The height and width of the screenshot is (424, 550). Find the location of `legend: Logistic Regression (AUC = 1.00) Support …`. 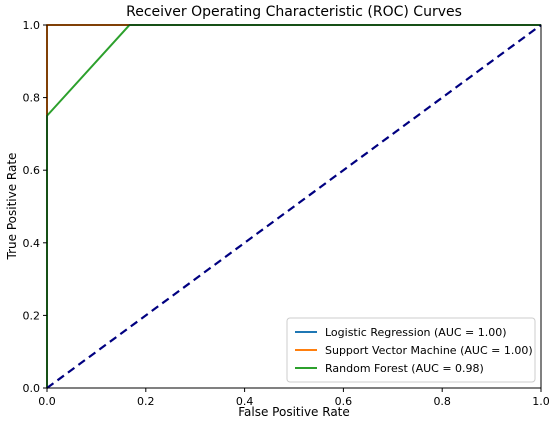

legend: Logistic Regression (AUC = 1.00) Support … is located at coordinates (411, 350).